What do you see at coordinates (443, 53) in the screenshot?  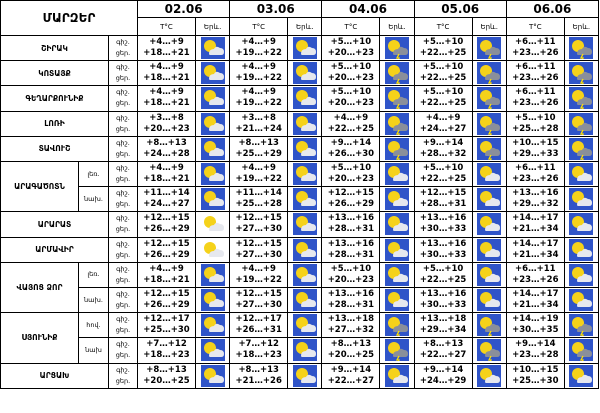 I see `day-temp: +22…+25` at bounding box center [443, 53].